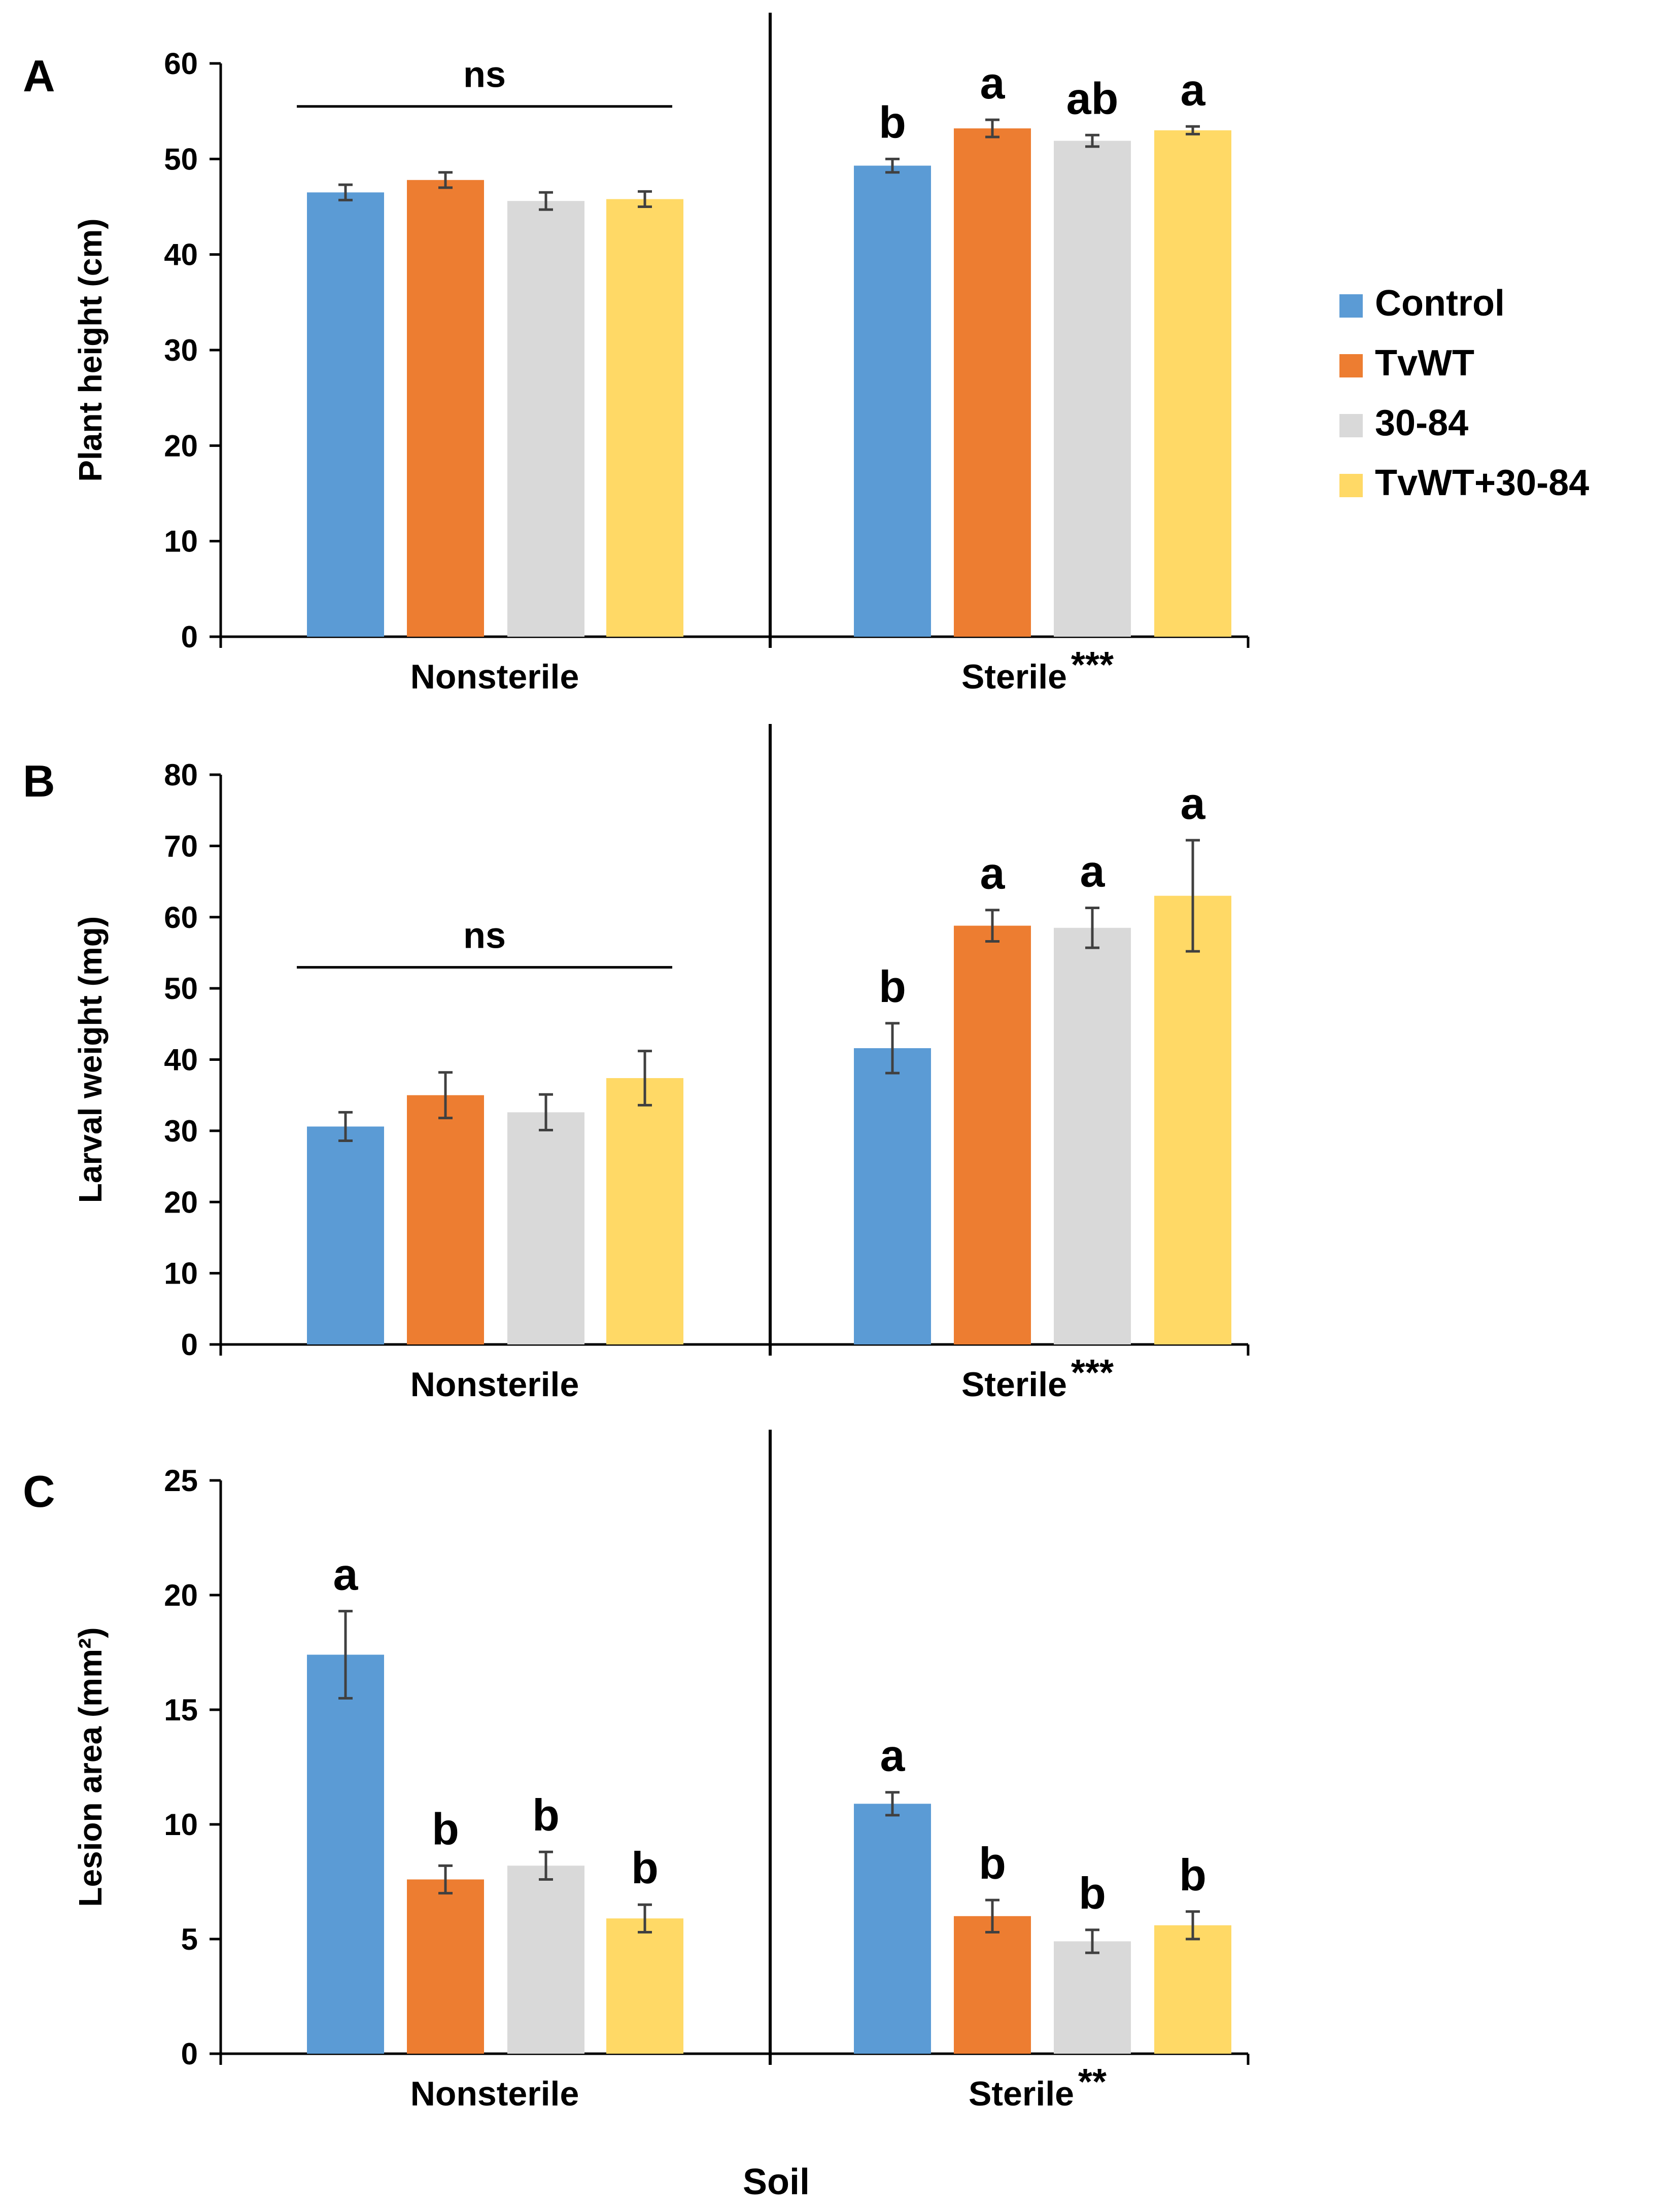  What do you see at coordinates (90, 1767) in the screenshot?
I see `y-axis-label: Lesion area (mm²)` at bounding box center [90, 1767].